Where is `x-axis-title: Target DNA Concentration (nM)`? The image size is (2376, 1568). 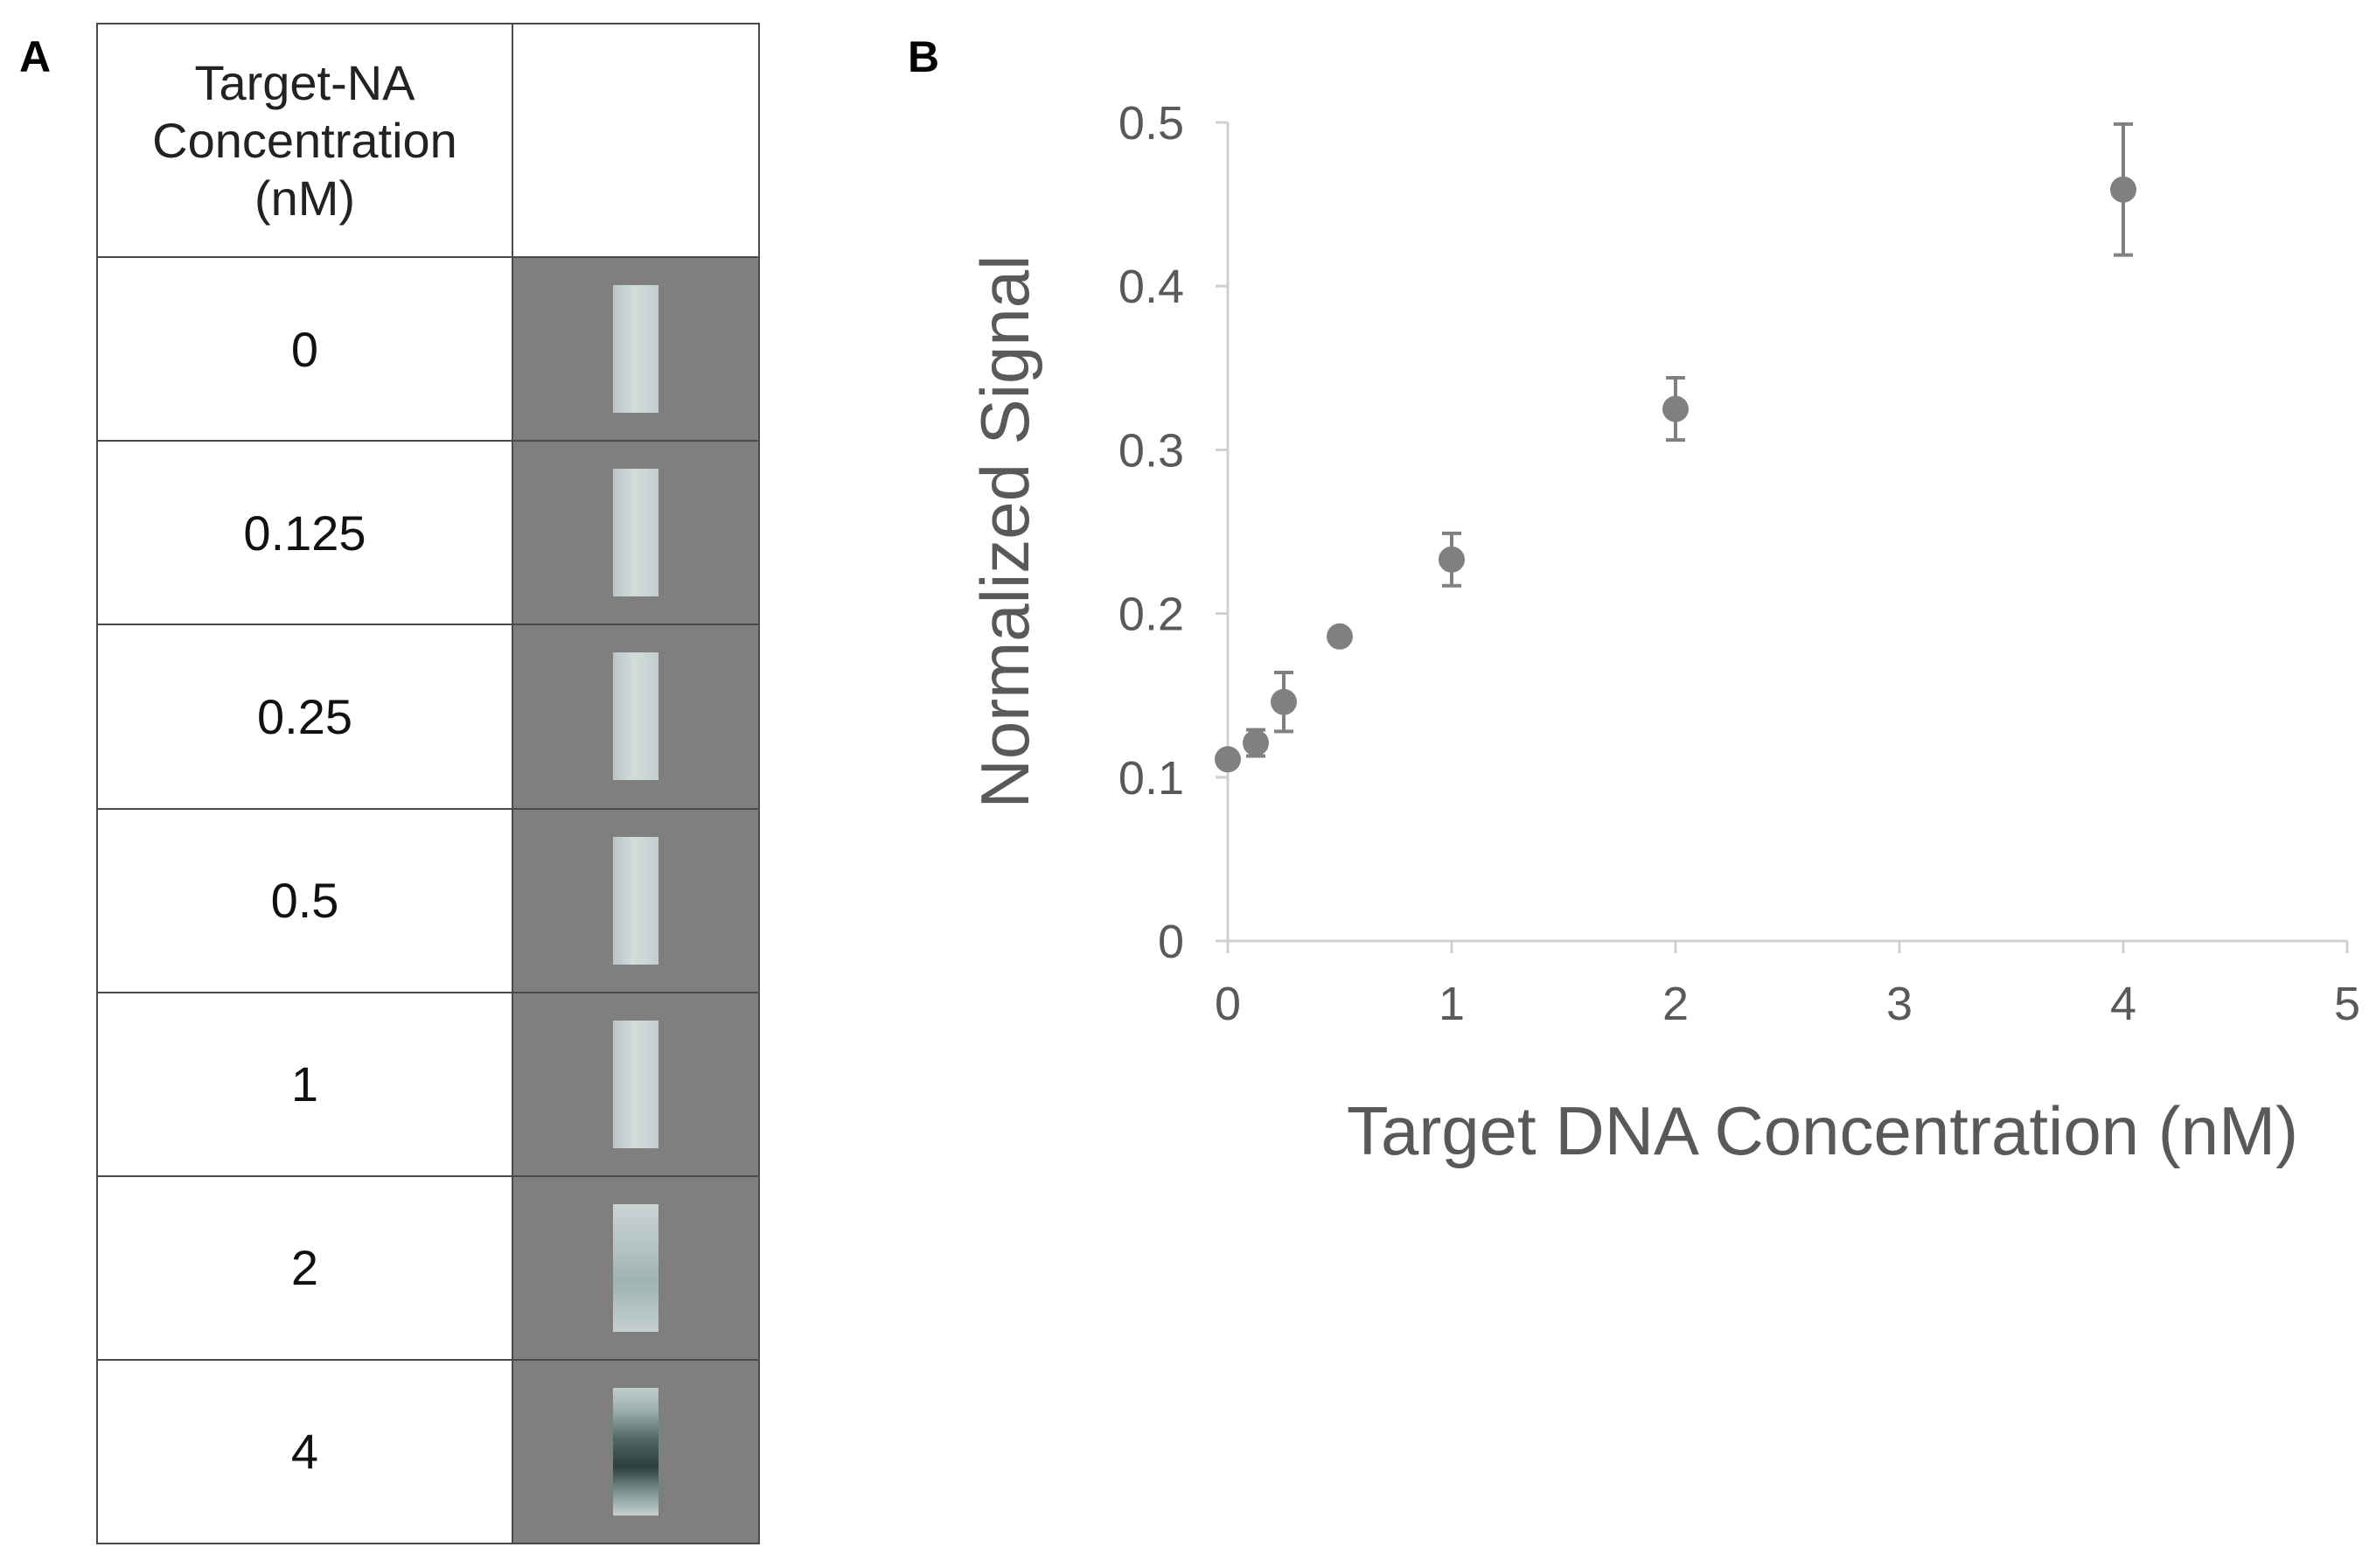
x-axis-title: Target DNA Concentration (nM) is located at coordinates (1822, 1130).